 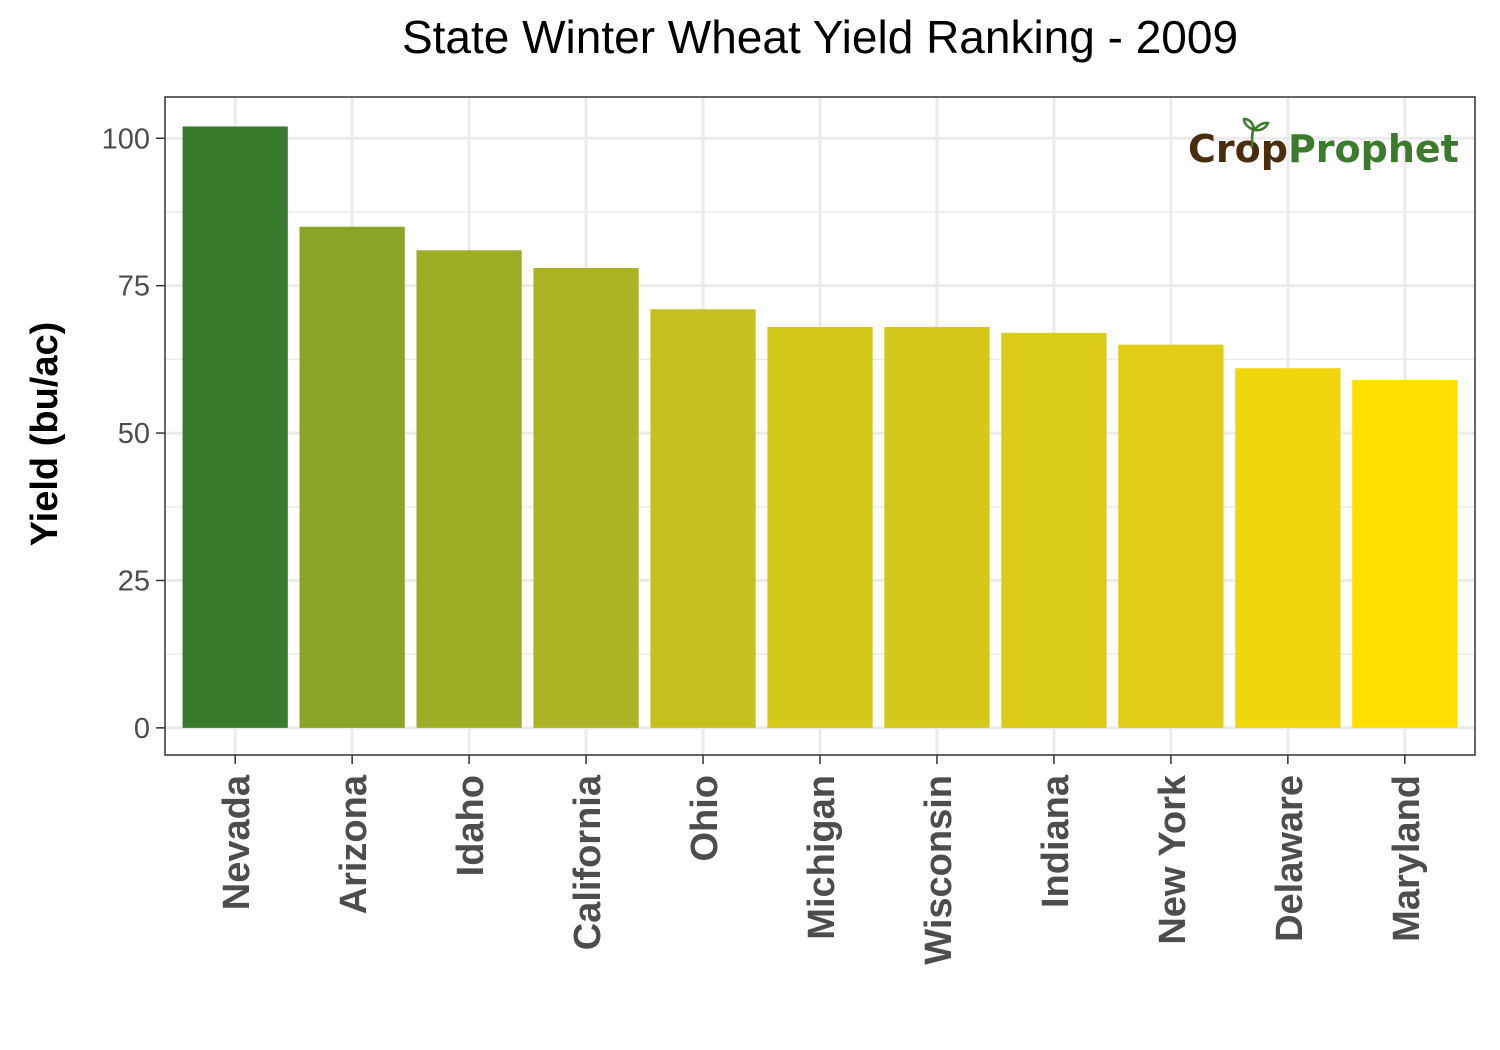 What do you see at coordinates (703, 518) in the screenshot?
I see `bar-ohio` at bounding box center [703, 518].